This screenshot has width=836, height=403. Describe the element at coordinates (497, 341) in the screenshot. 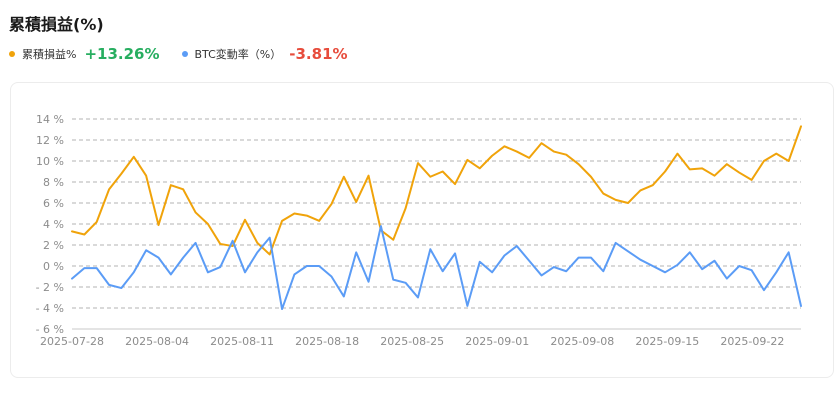

I see `x-tick-label: 2025-09-01` at that location.